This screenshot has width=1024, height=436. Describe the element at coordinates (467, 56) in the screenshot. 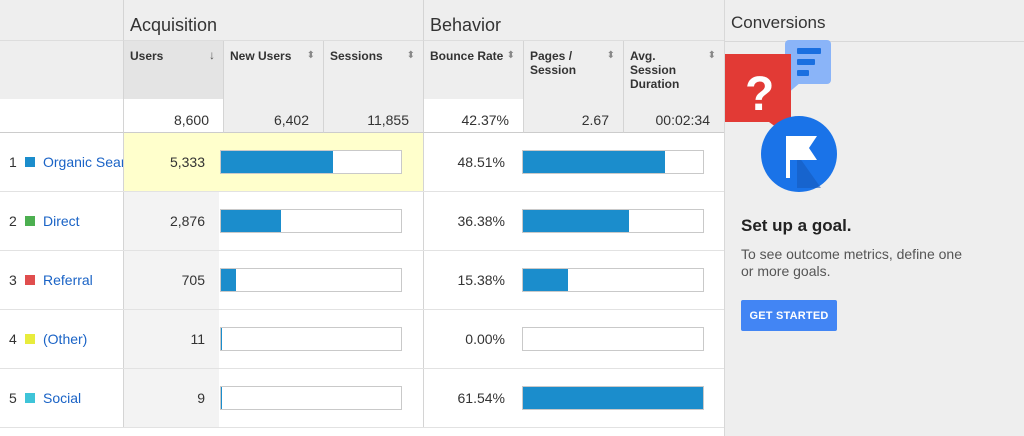

I see `bounce-rate-header-label: Bounce Rate` at that location.